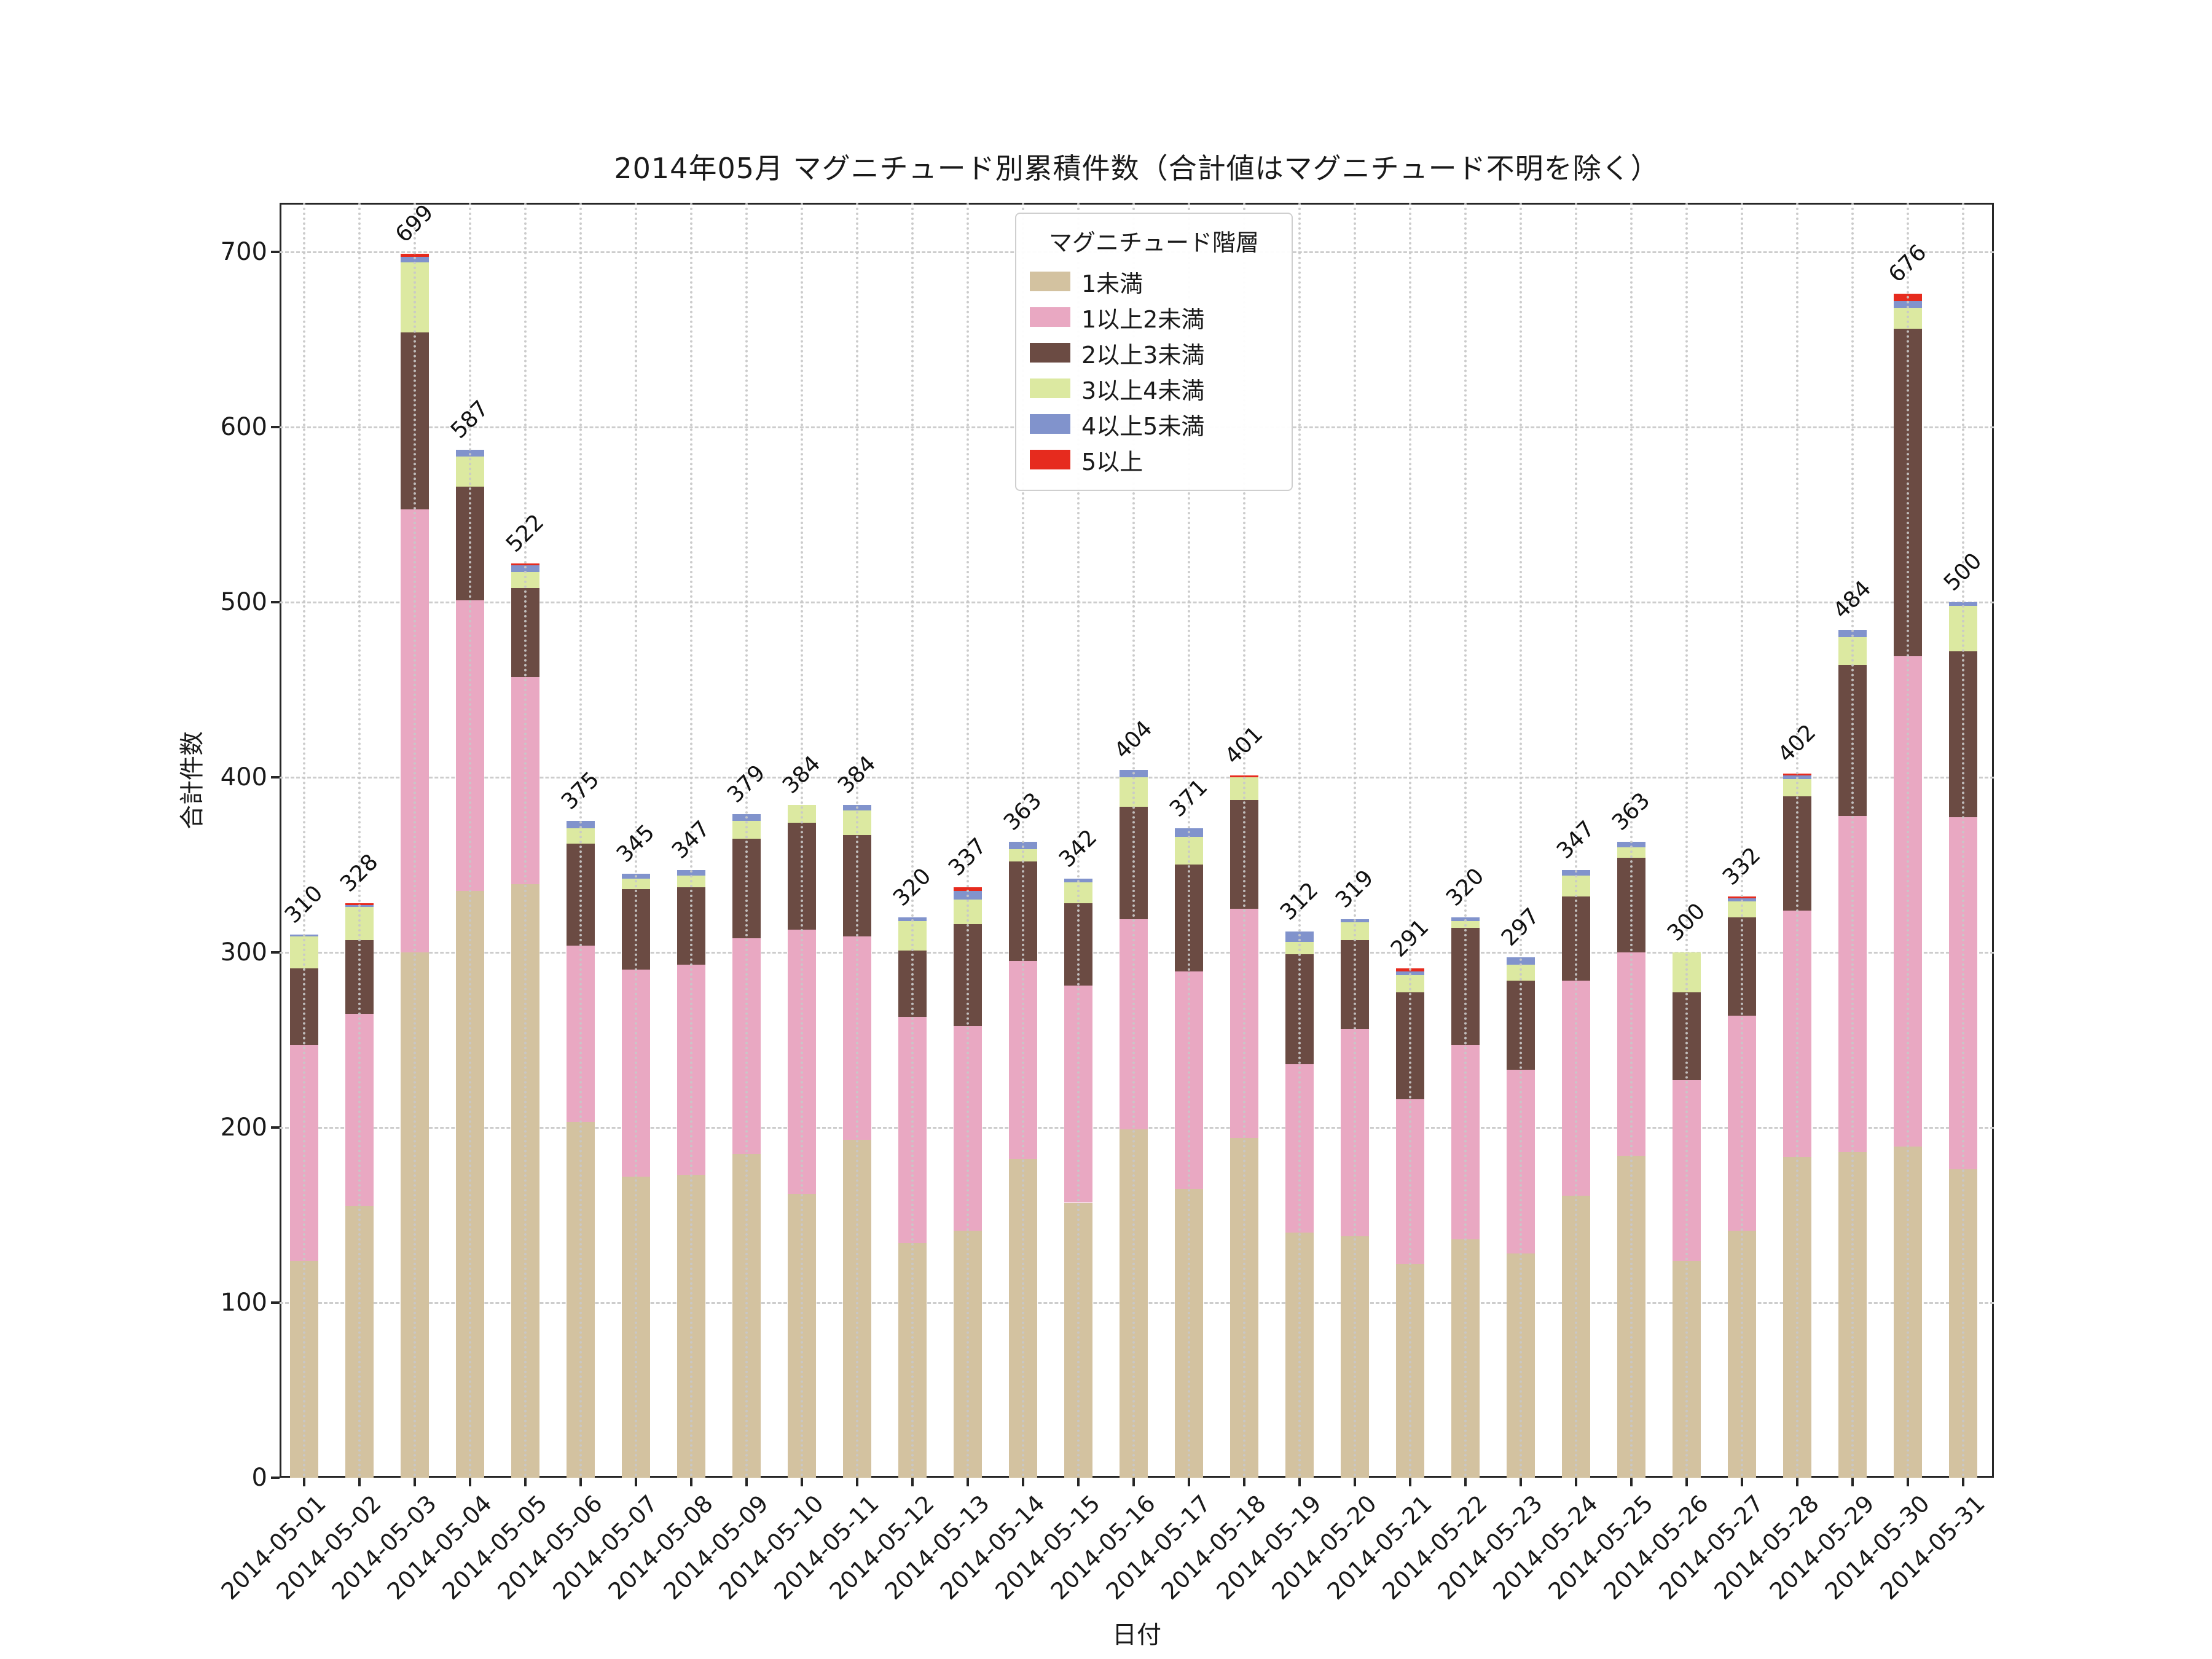 This screenshot has width=2212, height=1659. I want to click on legend-label: 1以上2未満, so click(1143, 319).